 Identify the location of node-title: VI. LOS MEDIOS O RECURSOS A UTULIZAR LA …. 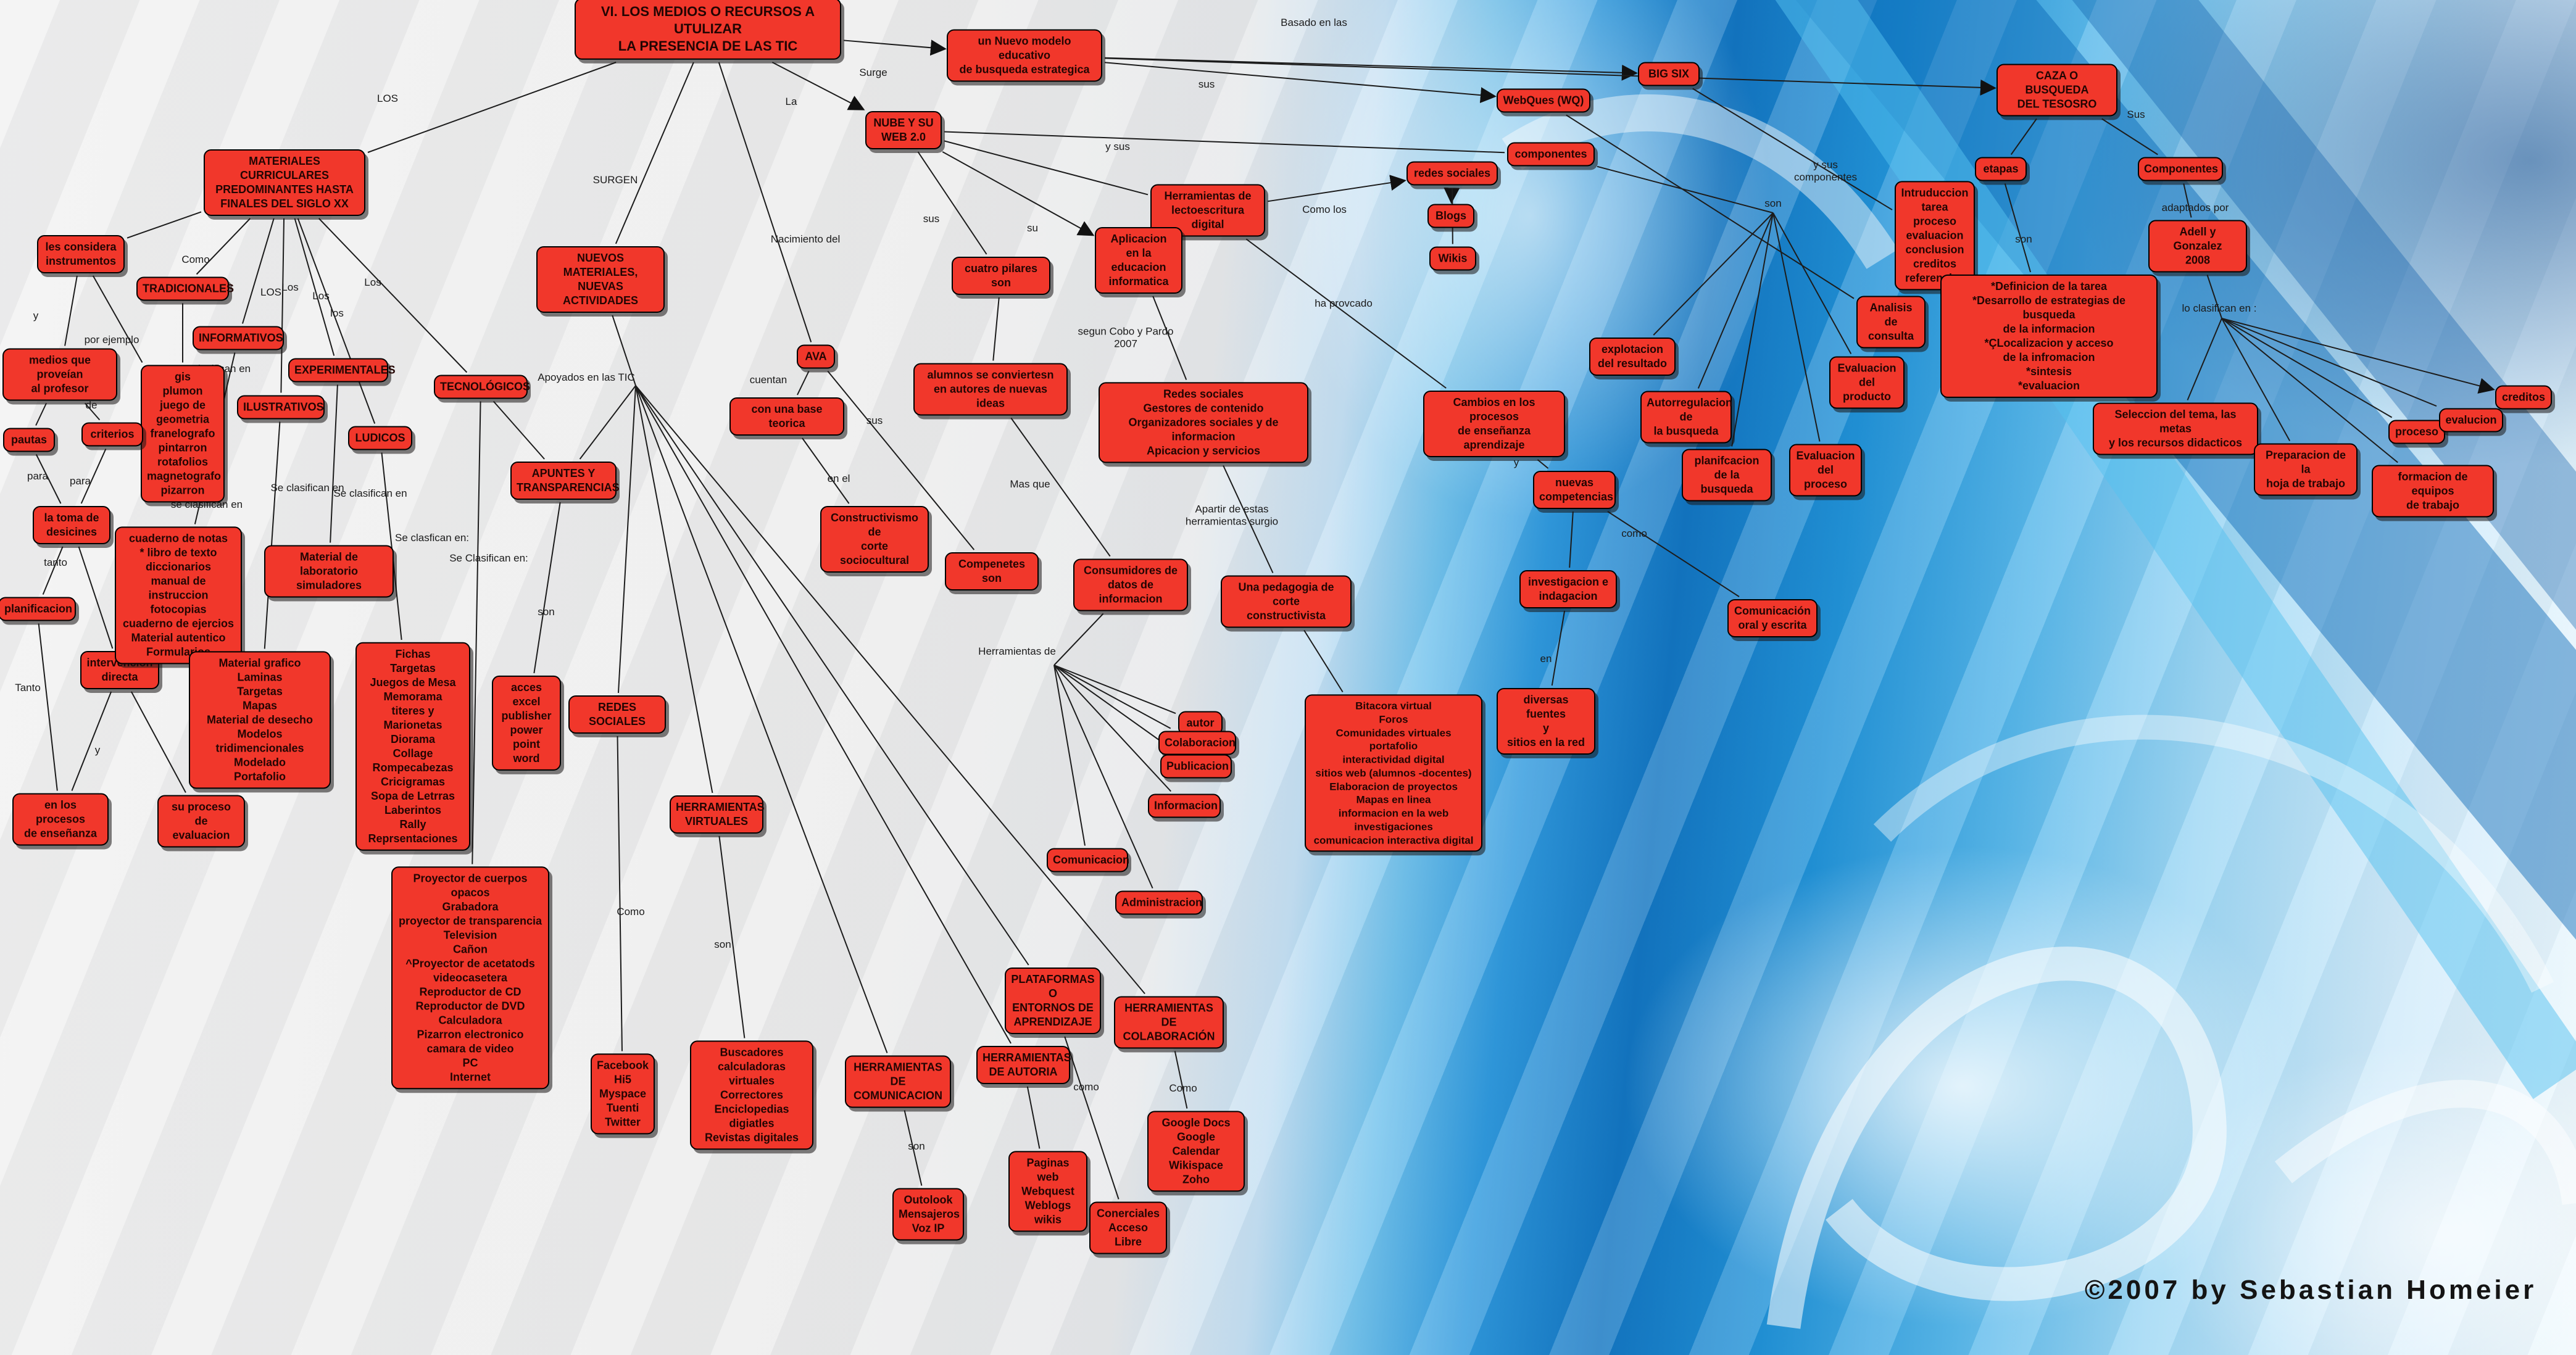
(708, 30).